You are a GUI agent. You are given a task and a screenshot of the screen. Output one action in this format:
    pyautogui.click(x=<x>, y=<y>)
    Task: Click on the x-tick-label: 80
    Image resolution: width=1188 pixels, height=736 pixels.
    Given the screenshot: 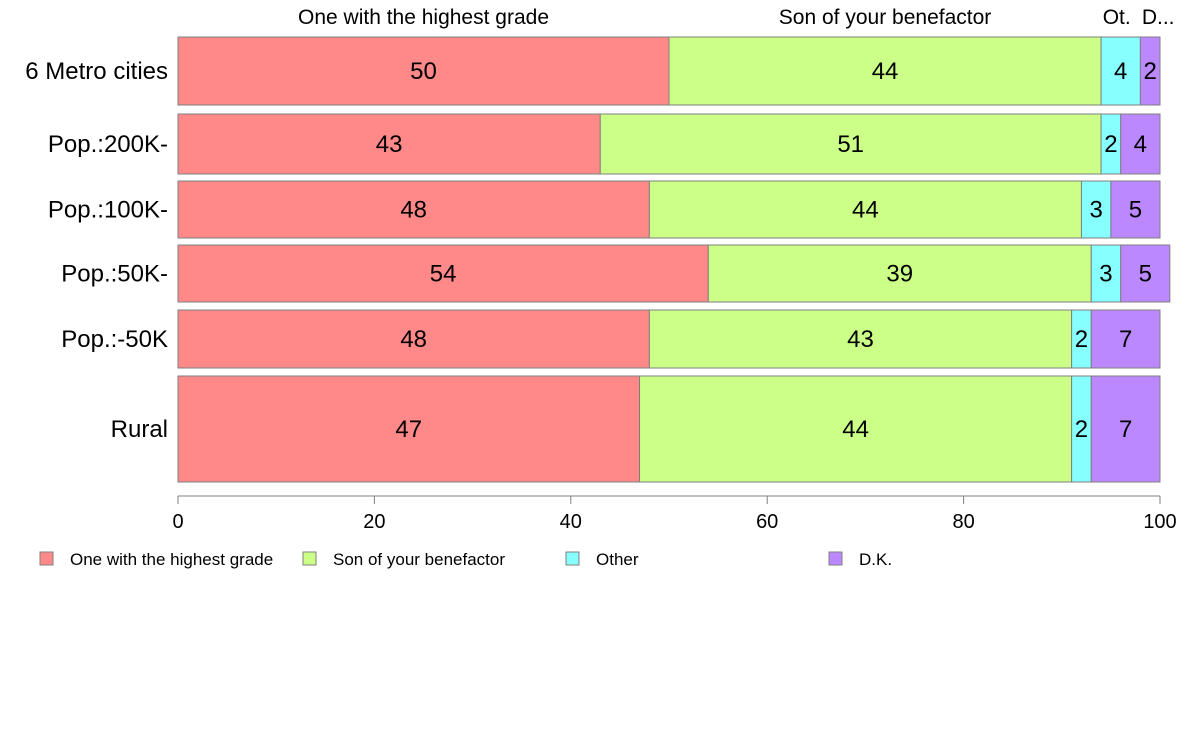 What is the action you would take?
    pyautogui.click(x=963, y=522)
    